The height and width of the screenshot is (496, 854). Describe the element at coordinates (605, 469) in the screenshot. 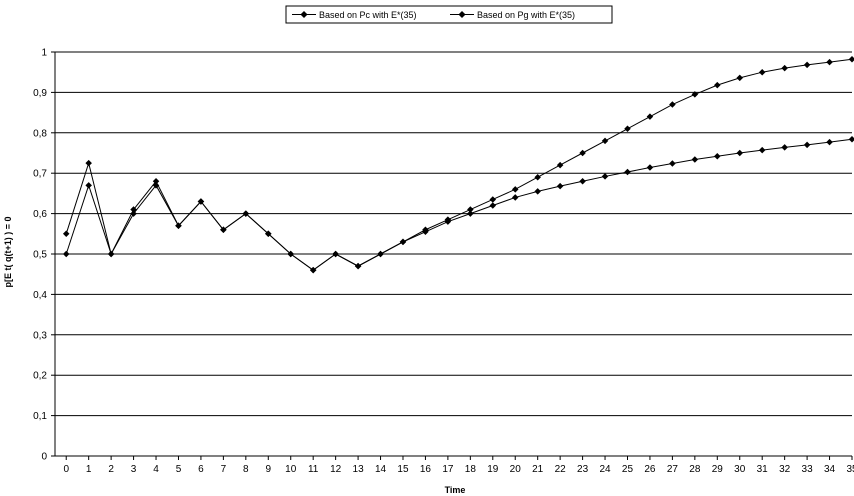

I see `x-tick-label: 24` at that location.